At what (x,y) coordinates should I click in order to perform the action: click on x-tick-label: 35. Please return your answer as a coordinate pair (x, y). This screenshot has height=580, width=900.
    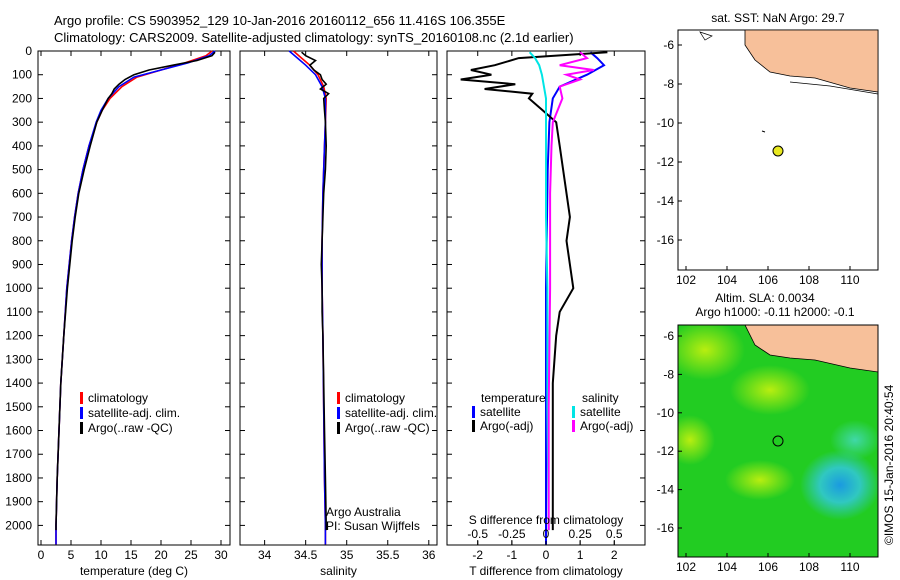
    Looking at the image, I should click on (347, 555).